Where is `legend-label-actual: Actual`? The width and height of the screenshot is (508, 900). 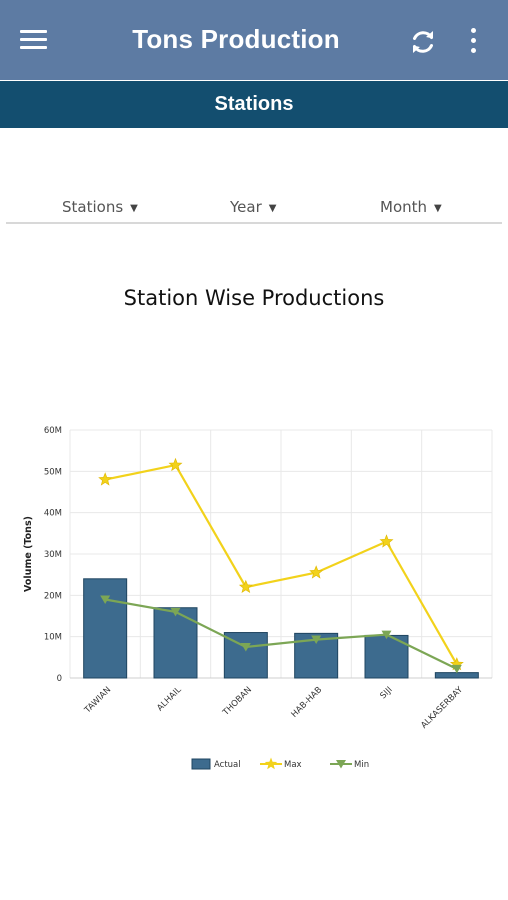 legend-label-actual: Actual is located at coordinates (227, 765).